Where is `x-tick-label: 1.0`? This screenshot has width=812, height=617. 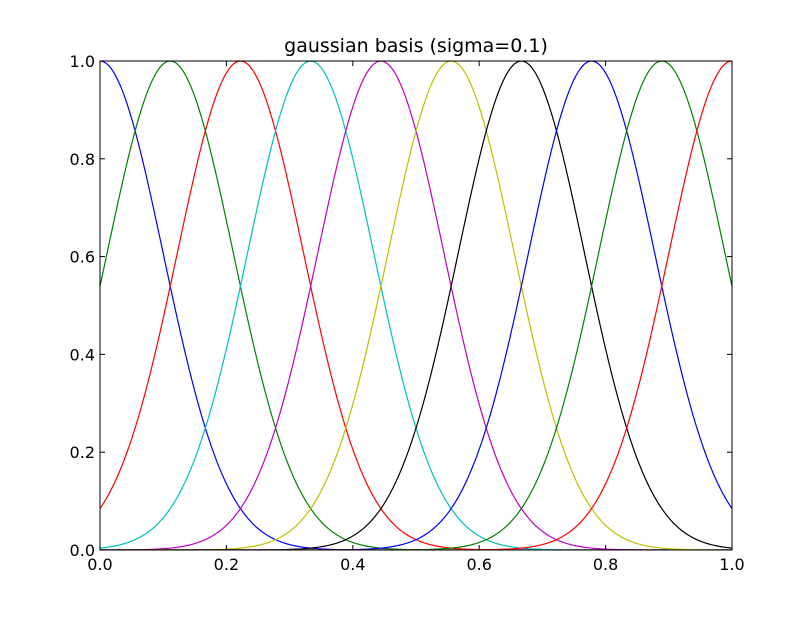
x-tick-label: 1.0 is located at coordinates (731, 564).